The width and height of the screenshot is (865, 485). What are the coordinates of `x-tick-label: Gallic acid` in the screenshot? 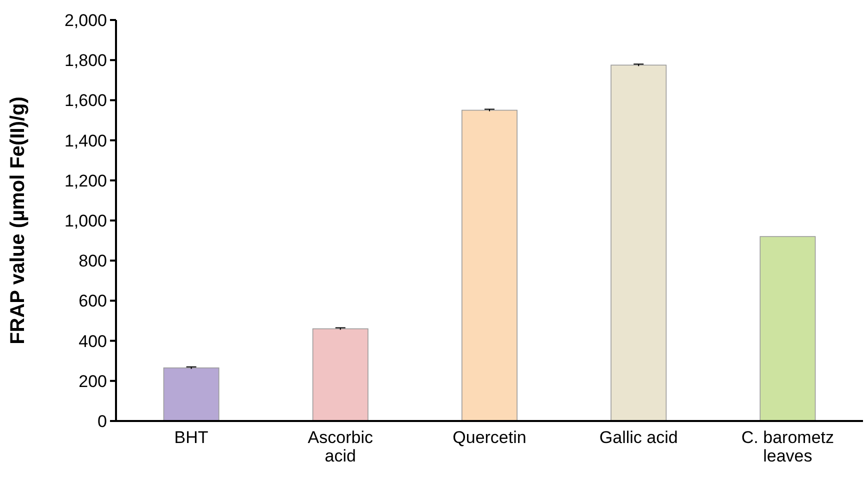 It's located at (638, 437).